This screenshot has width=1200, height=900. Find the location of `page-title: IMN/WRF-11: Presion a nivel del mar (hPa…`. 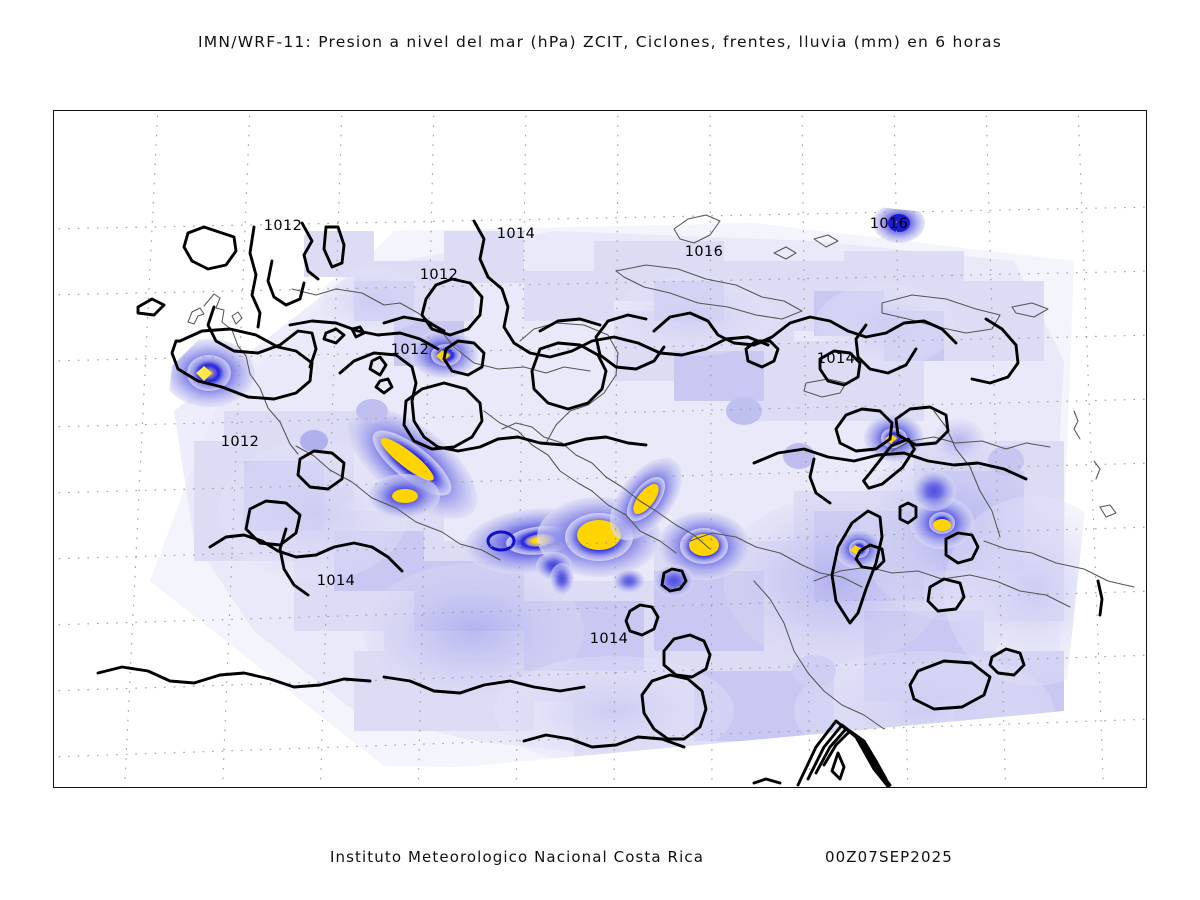

page-title: IMN/WRF-11: Presion a nivel del mar (hPa… is located at coordinates (600, 42).